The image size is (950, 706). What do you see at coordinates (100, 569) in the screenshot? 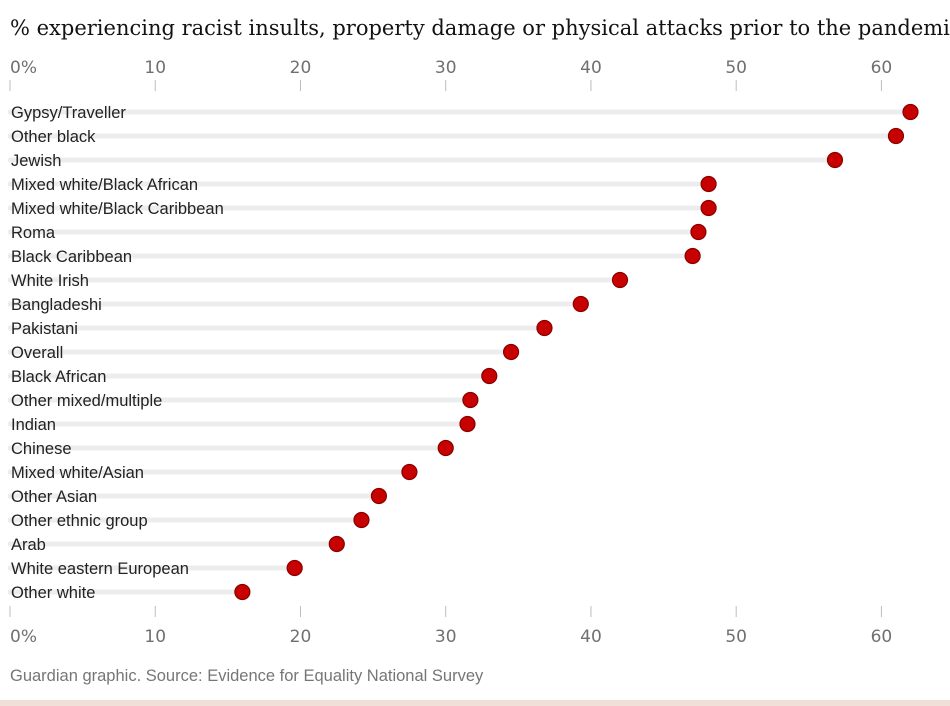
I see `category-label: White eastern European` at bounding box center [100, 569].